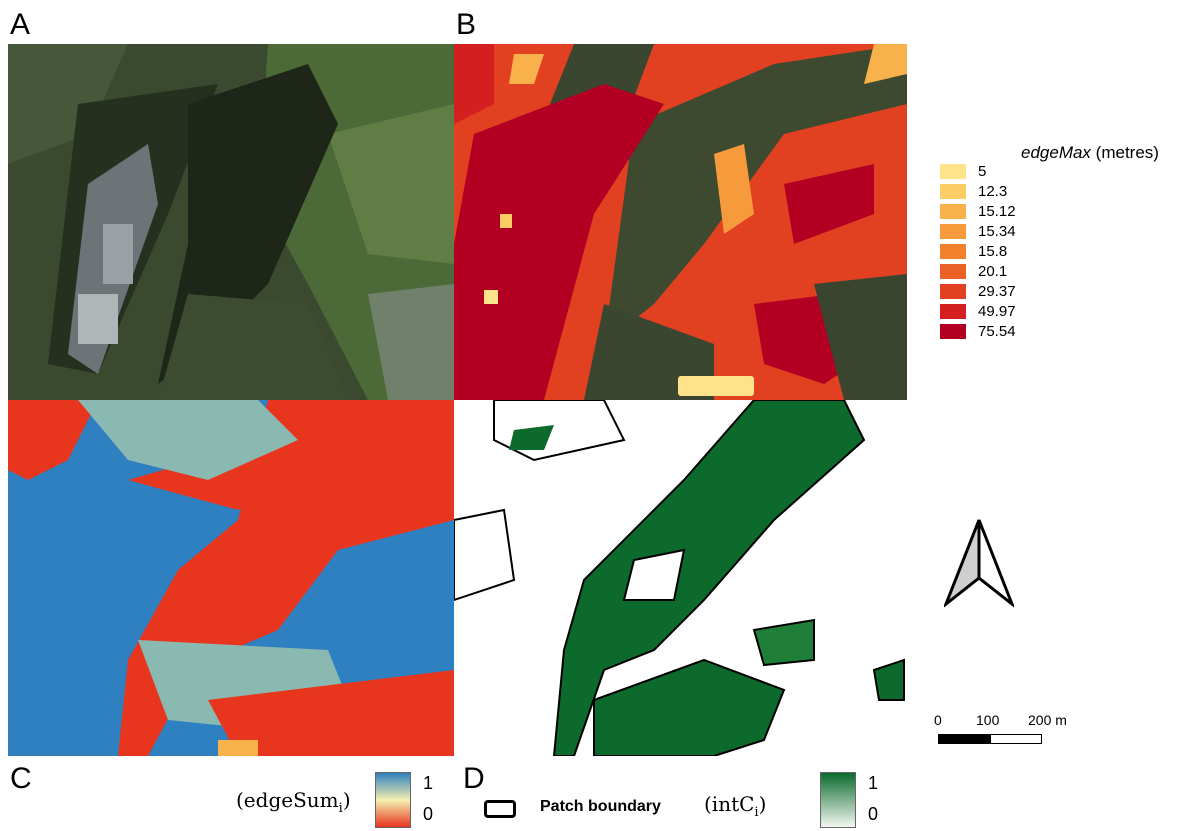 This screenshot has height=831, width=1203. What do you see at coordinates (428, 814) in the screenshot?
I see `edge-sum-min-label: 0` at bounding box center [428, 814].